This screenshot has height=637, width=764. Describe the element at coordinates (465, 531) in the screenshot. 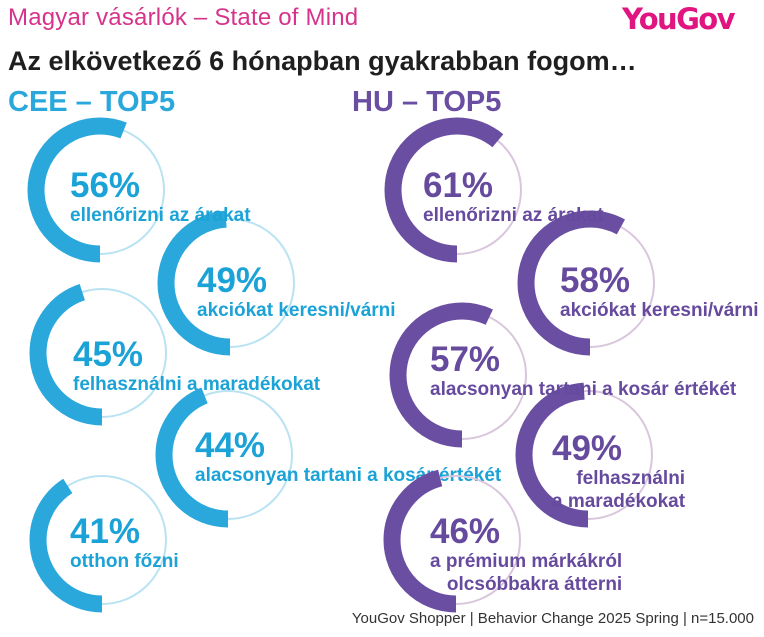

I see `hu-donut-percent-5: 46%` at that location.